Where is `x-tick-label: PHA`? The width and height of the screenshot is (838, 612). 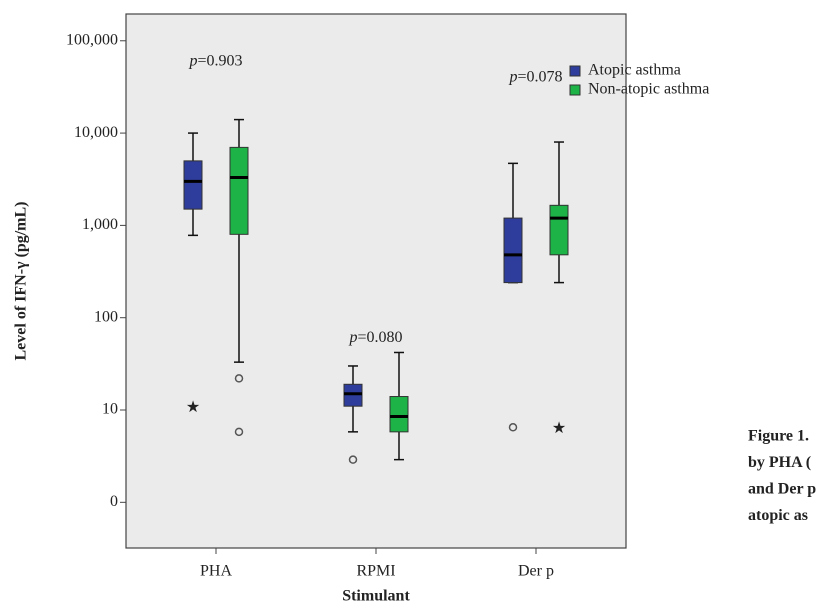 x-tick-label: PHA is located at coordinates (216, 571).